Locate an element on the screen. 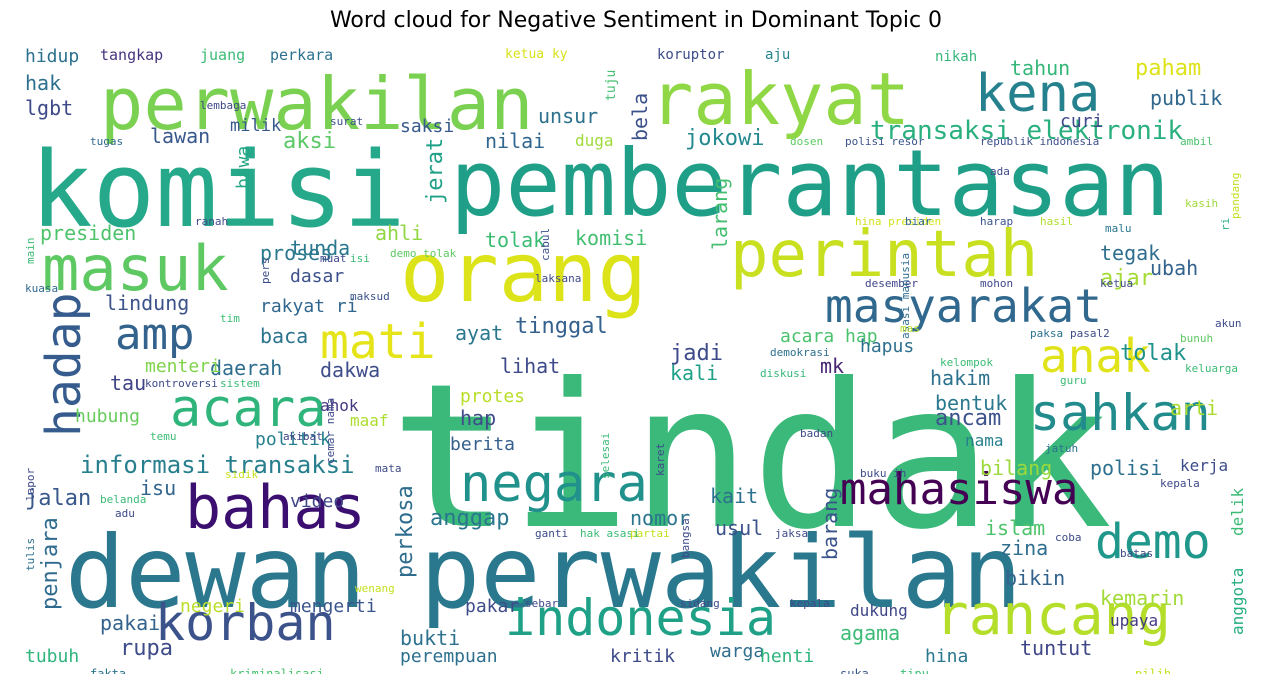 The width and height of the screenshot is (1272, 685). word-cloud-word: polisi resor is located at coordinates (885, 141).